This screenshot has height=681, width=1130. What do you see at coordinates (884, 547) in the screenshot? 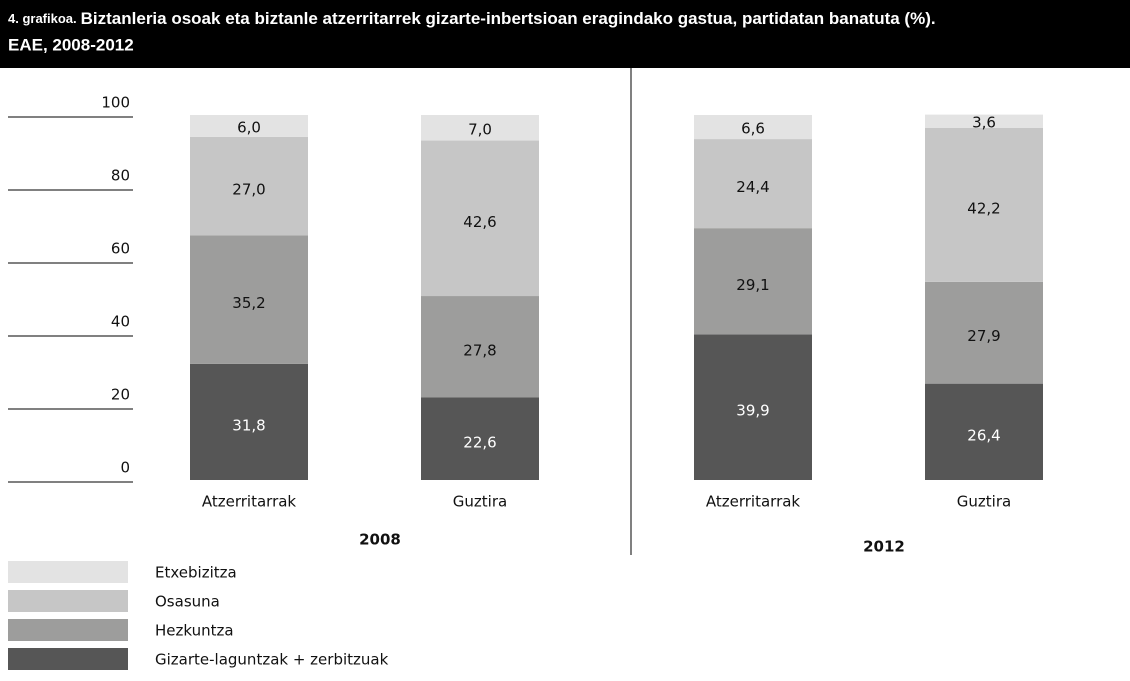
I see `group-label: 2012` at bounding box center [884, 547].